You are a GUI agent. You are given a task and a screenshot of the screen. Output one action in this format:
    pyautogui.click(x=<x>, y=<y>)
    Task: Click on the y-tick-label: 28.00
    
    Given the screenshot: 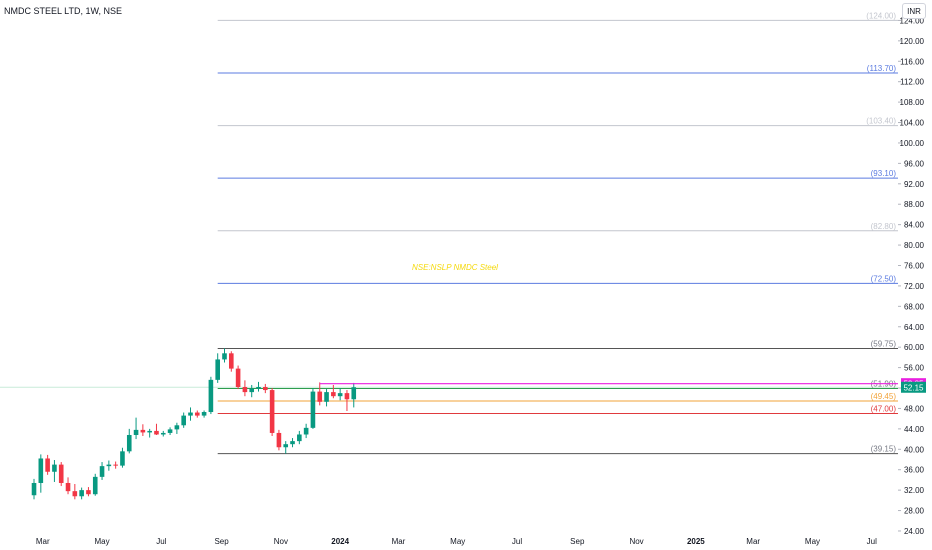 What is the action you would take?
    pyautogui.click(x=914, y=511)
    